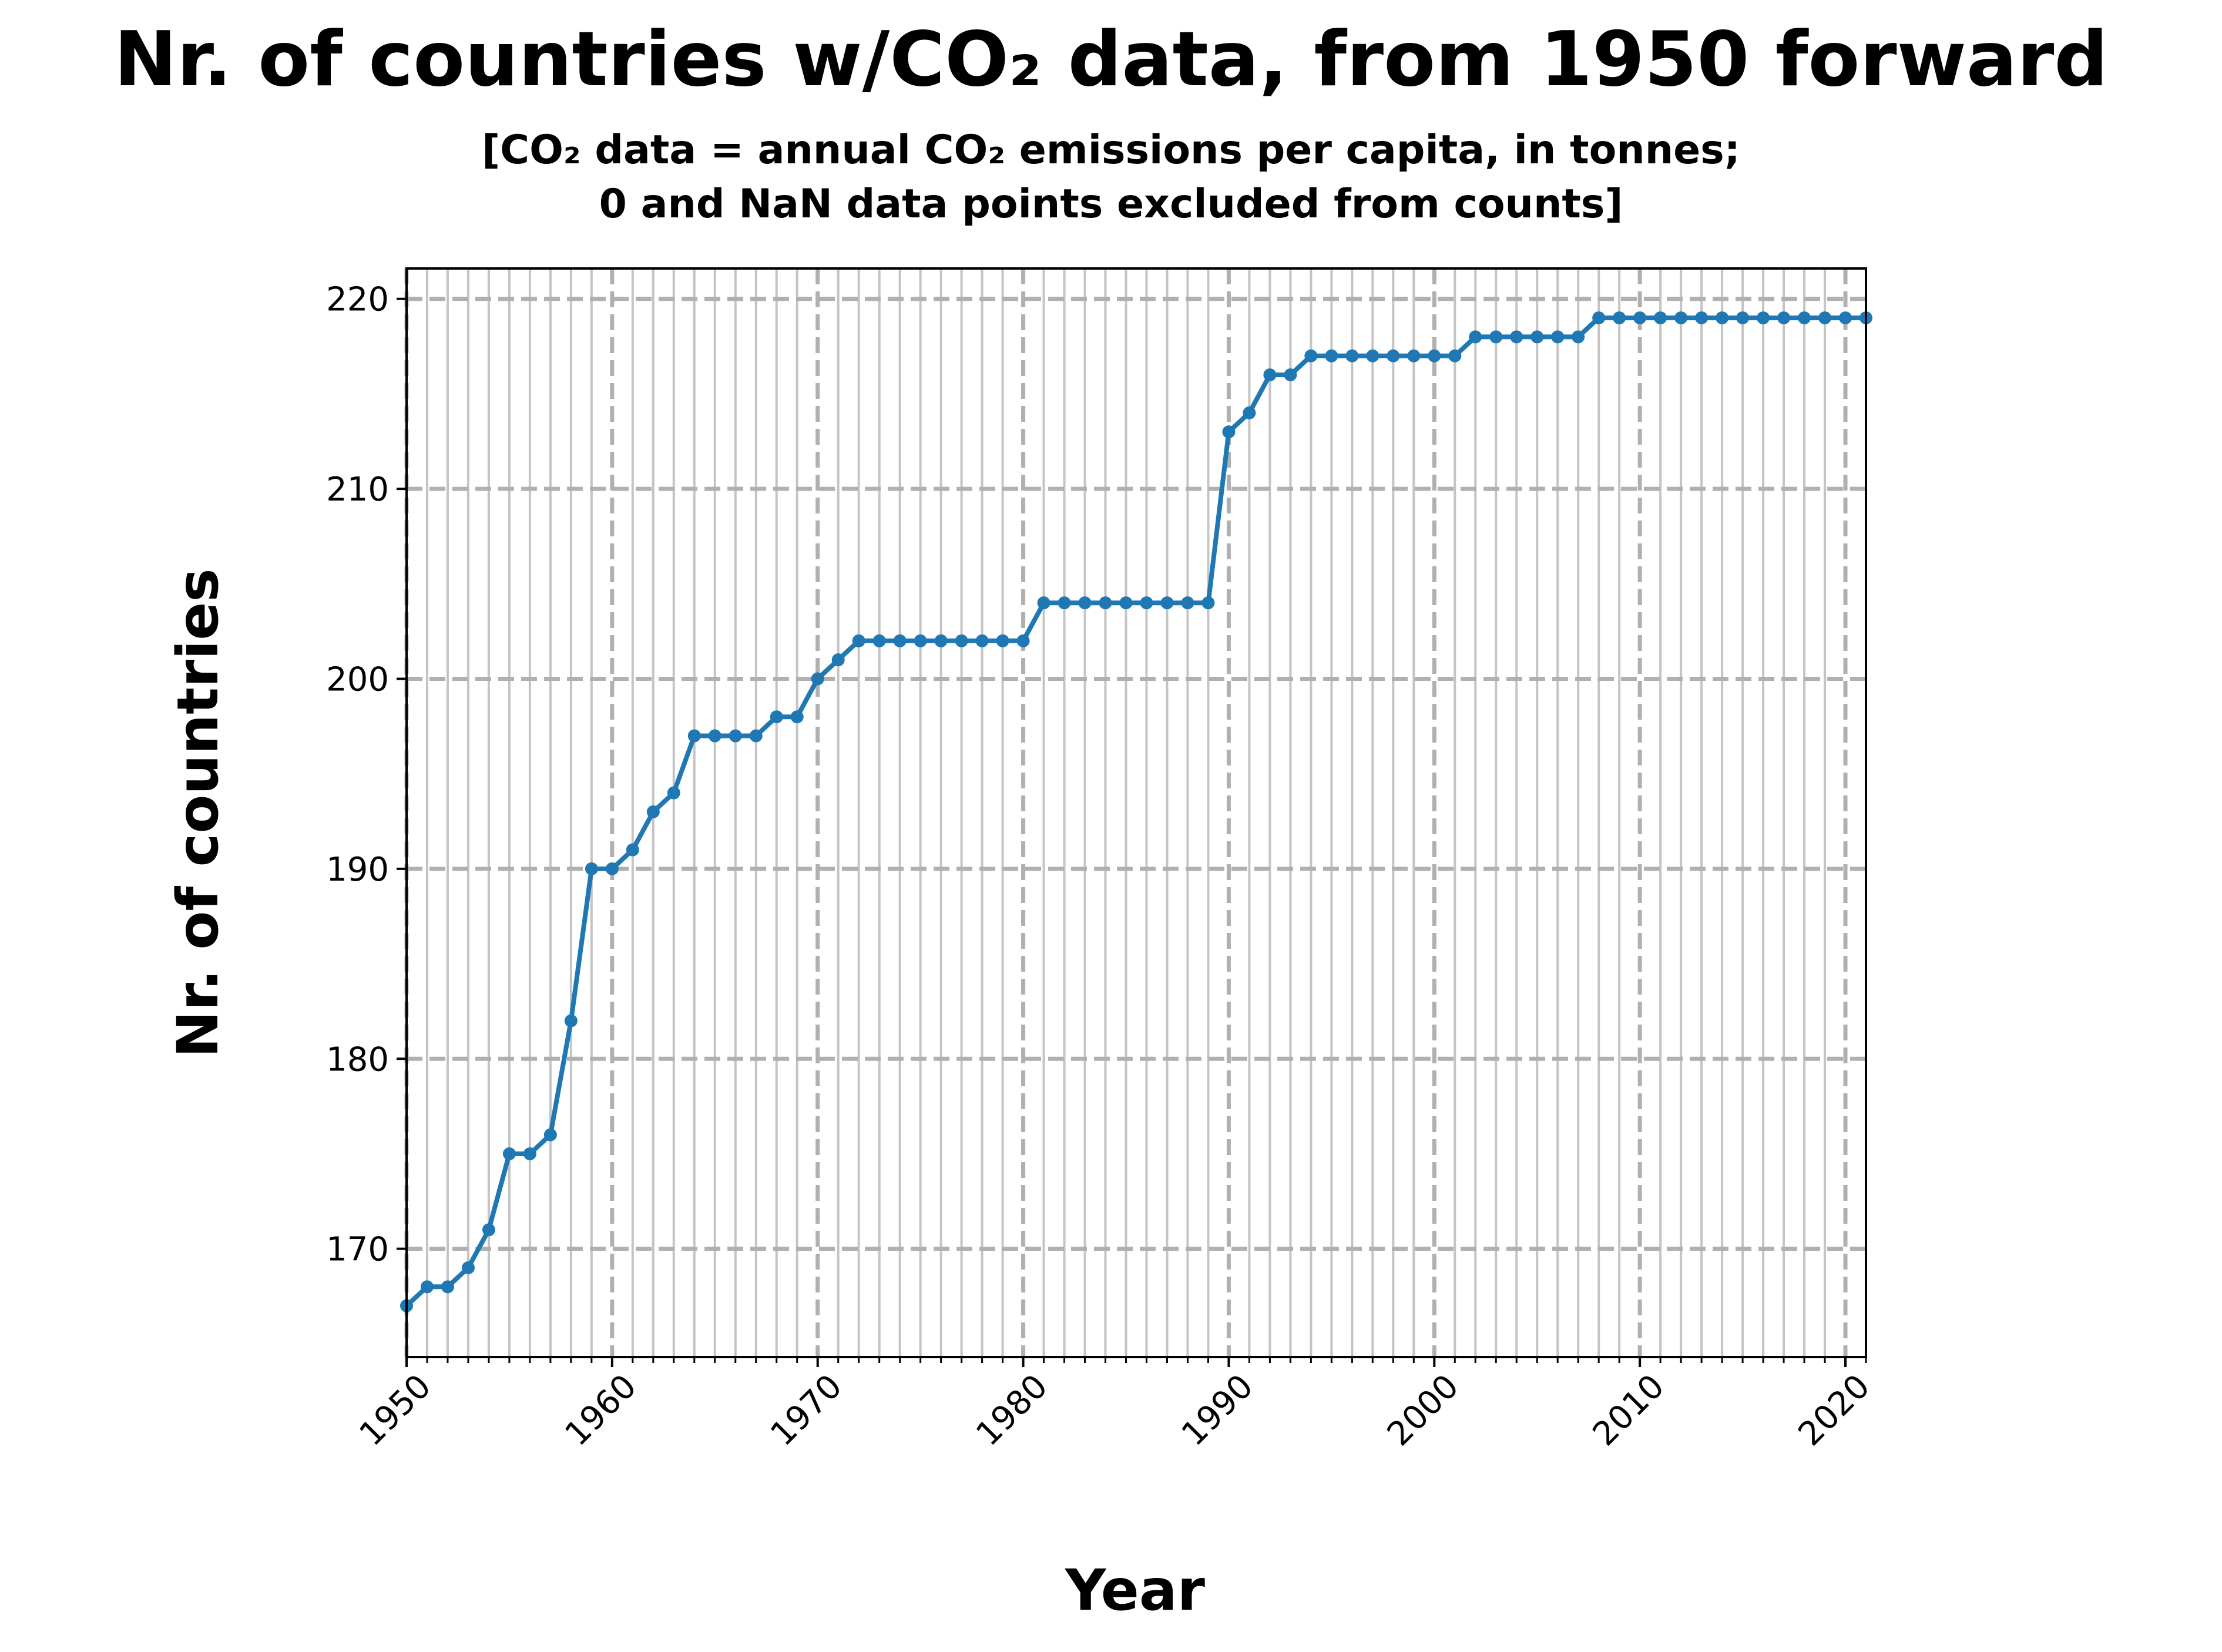 This screenshot has width=2222, height=1652. Describe the element at coordinates (357, 870) in the screenshot. I see `y-tick-label: 190` at that location.